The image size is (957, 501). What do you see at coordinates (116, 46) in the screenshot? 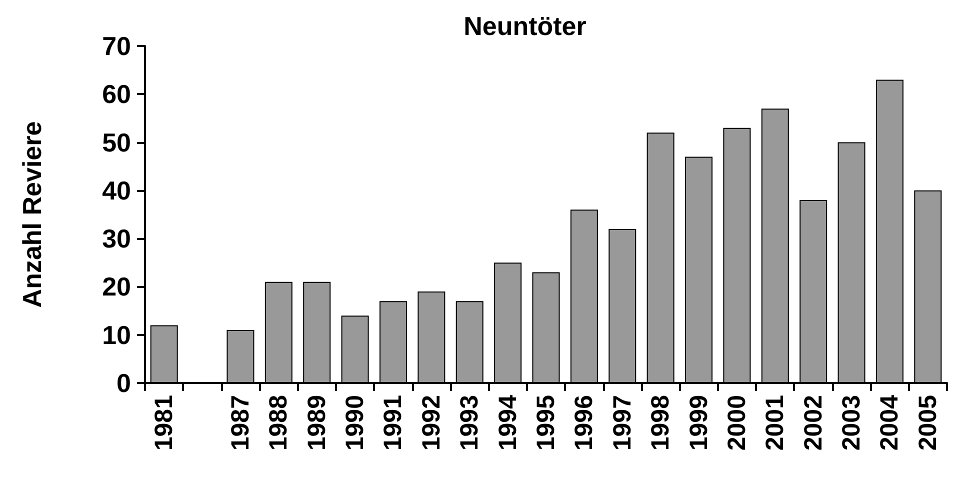
I see `y-tick-label: 70` at bounding box center [116, 46].